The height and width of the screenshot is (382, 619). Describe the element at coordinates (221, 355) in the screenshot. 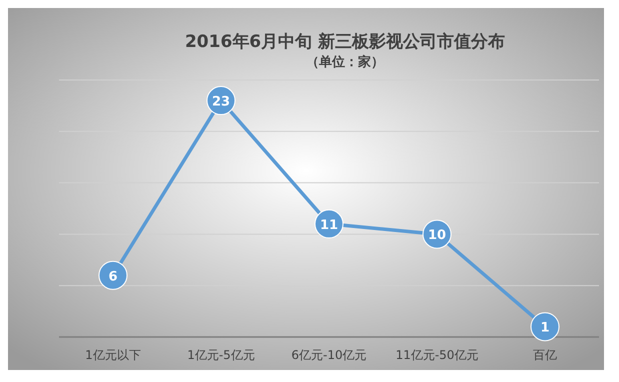

I see `x-tick-label: 1亿元-5亿元` at that location.